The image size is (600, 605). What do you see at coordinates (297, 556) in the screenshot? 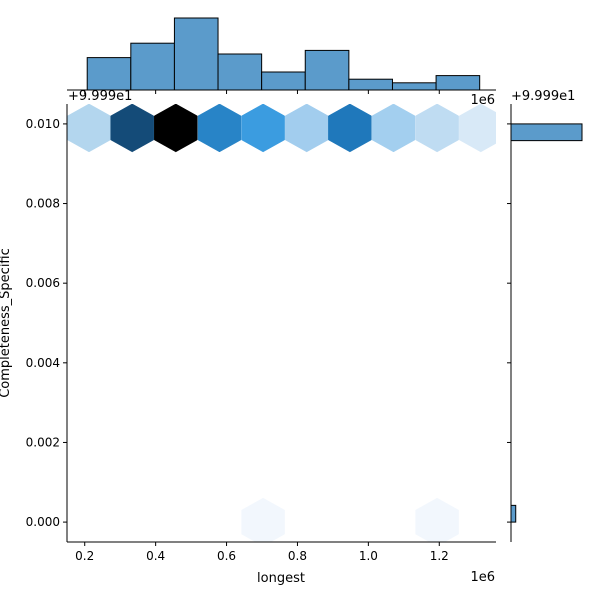
I see `x-tick-label-3: 0.8` at bounding box center [297, 556].